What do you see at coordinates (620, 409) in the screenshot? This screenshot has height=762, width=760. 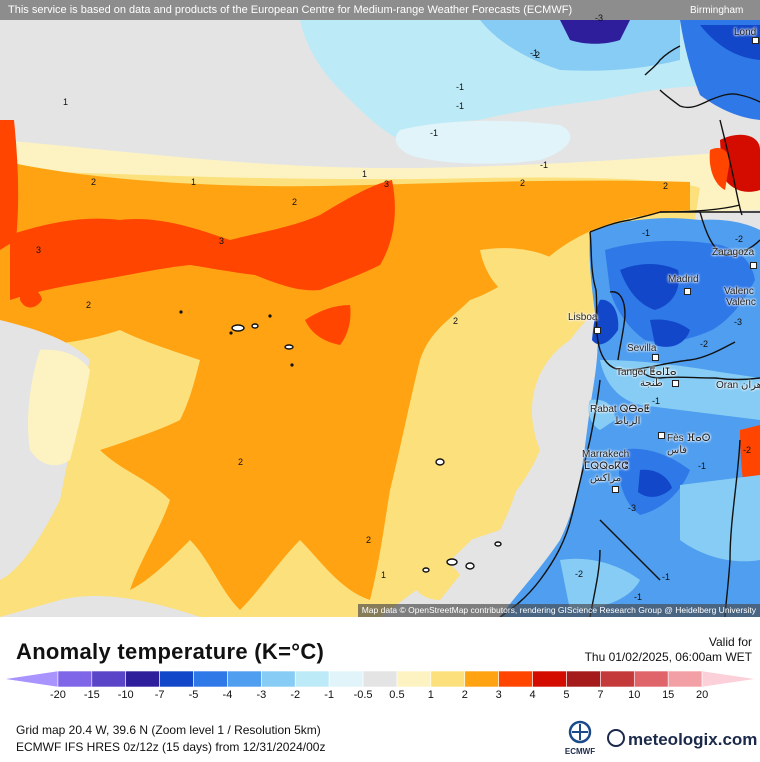 I see `city-label: Rabat ⵕⴱⴰⵟ` at bounding box center [620, 409].